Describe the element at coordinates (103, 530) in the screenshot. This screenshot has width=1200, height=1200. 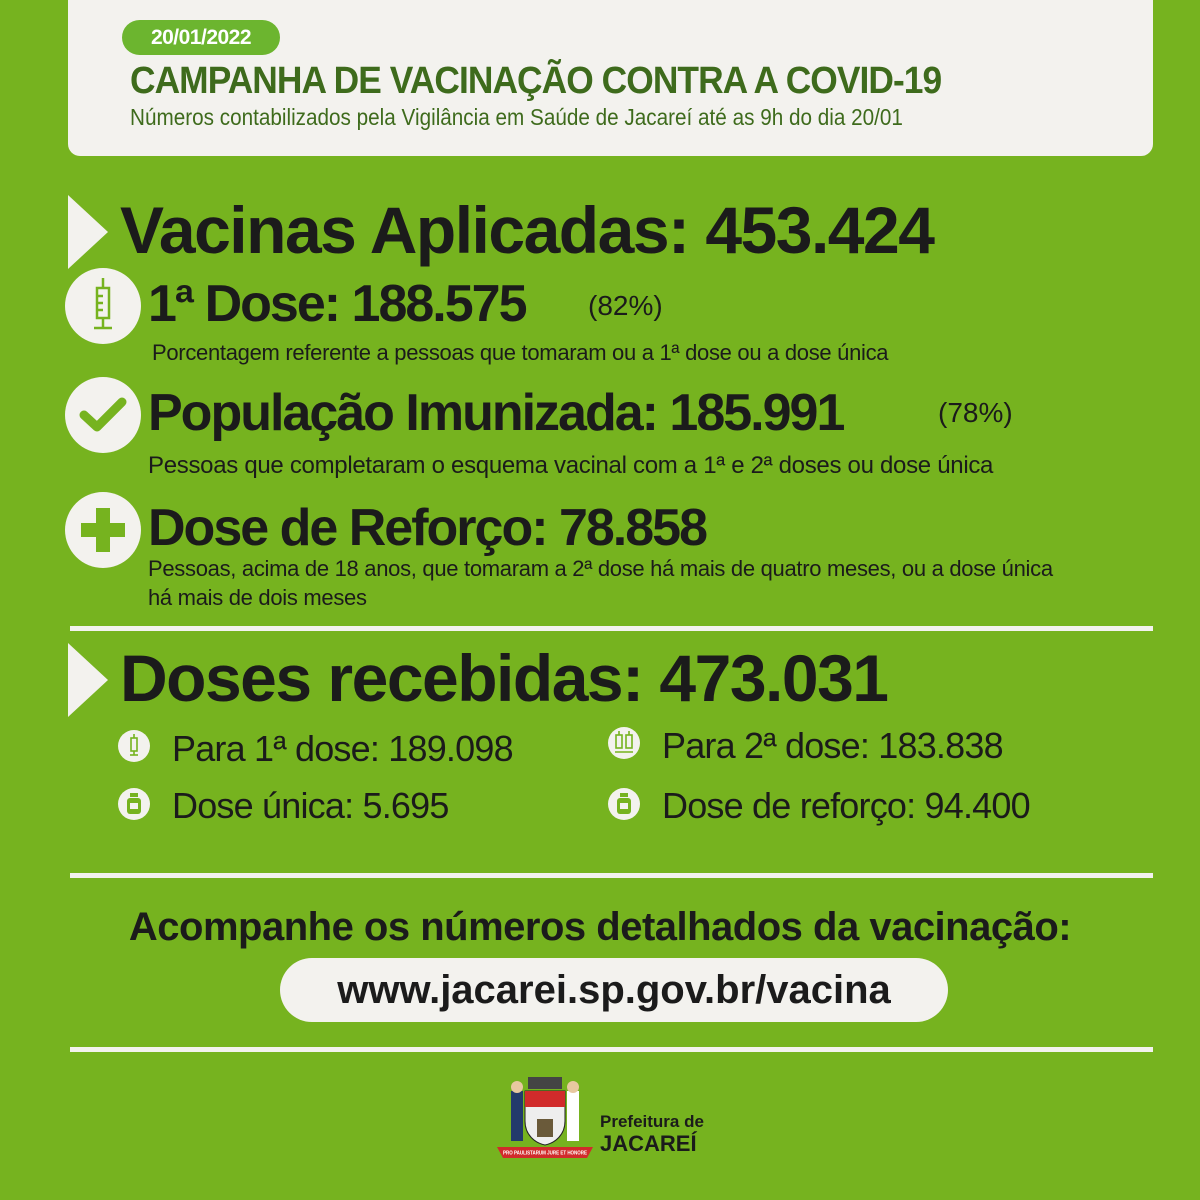
I see `plus-icon` at that location.